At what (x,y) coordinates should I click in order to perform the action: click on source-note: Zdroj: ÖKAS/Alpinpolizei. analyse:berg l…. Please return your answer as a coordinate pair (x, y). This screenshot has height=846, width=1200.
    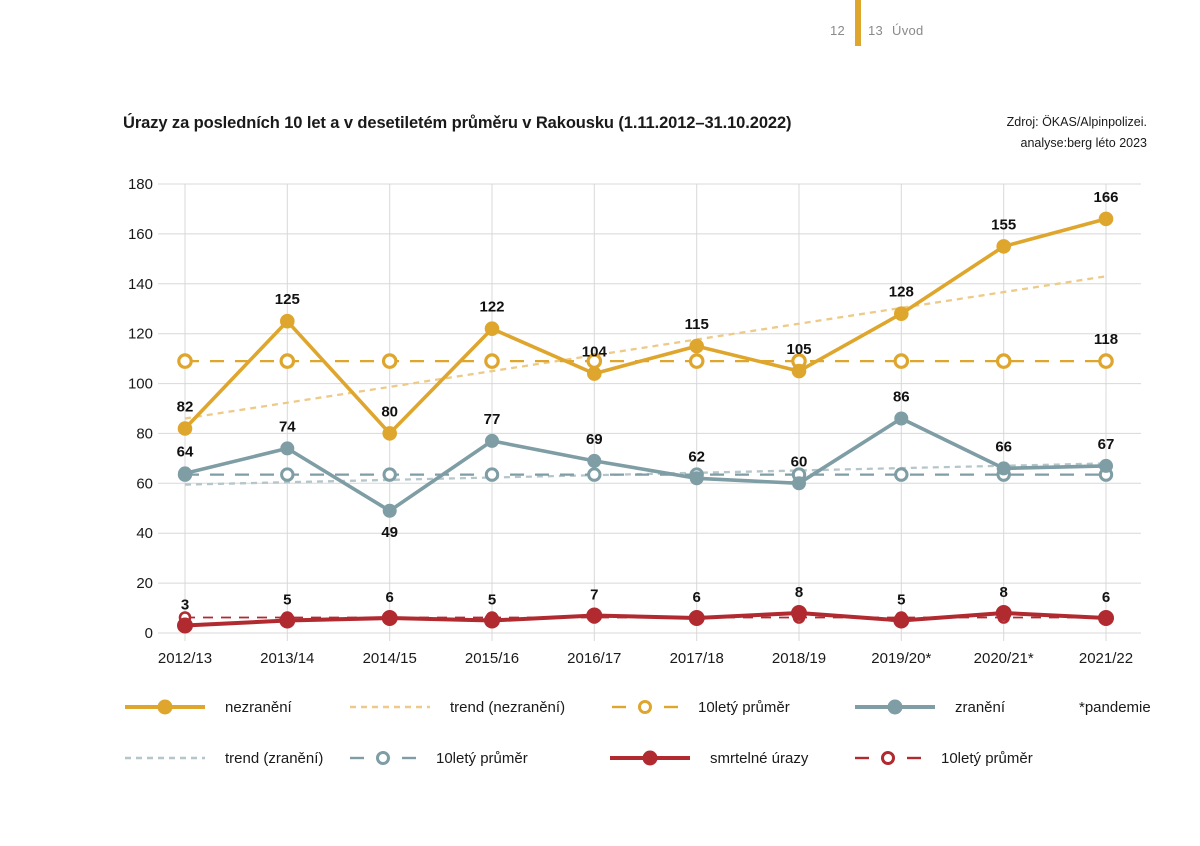
    Looking at the image, I should click on (1077, 133).